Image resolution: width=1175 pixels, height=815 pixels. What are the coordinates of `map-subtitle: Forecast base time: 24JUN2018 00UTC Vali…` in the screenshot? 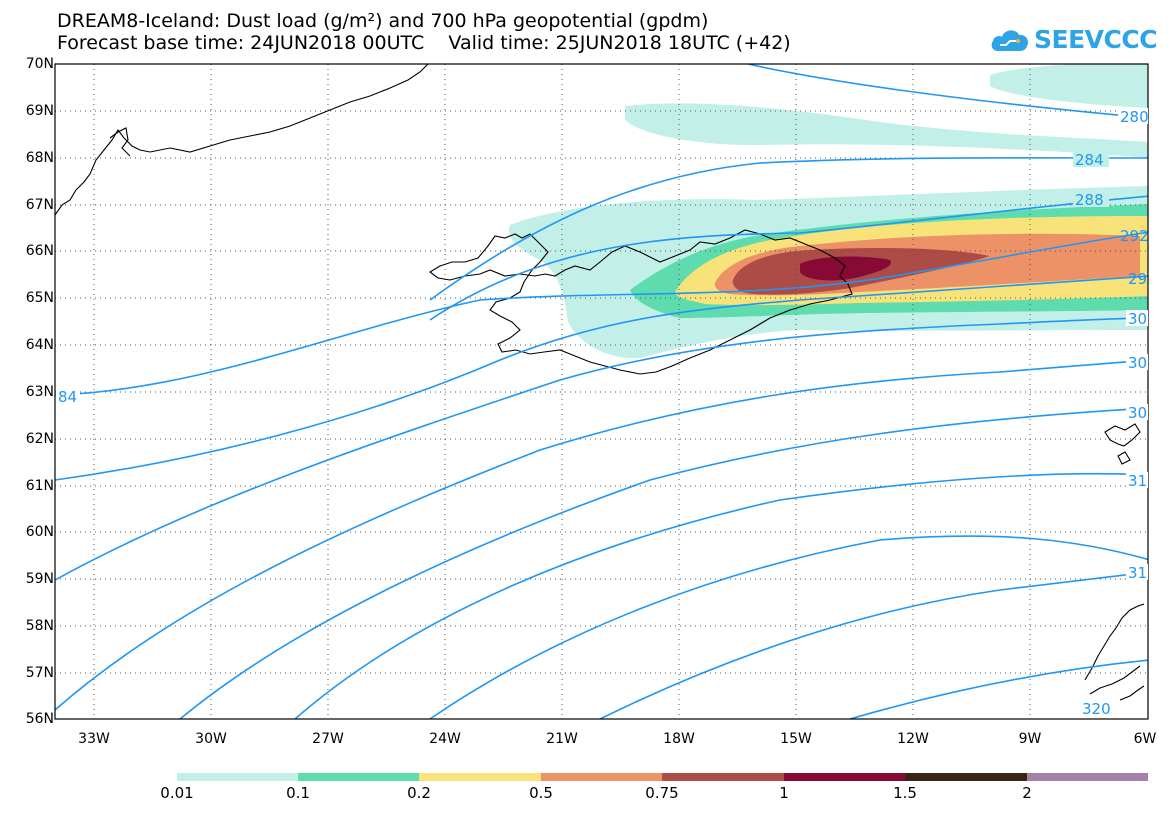 It's located at (424, 43).